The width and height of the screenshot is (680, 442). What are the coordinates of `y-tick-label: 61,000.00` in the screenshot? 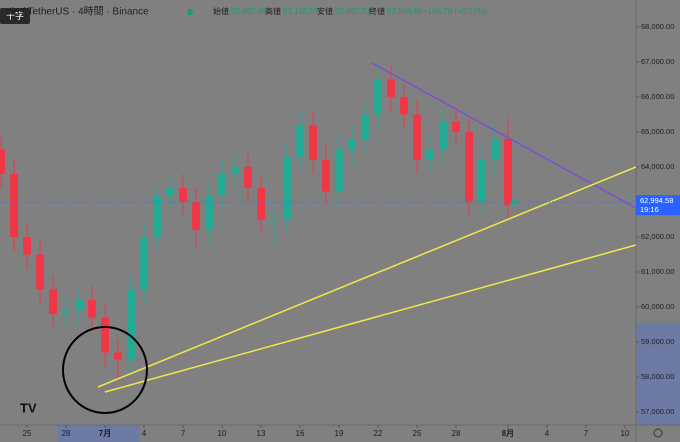 It's located at (657, 271).